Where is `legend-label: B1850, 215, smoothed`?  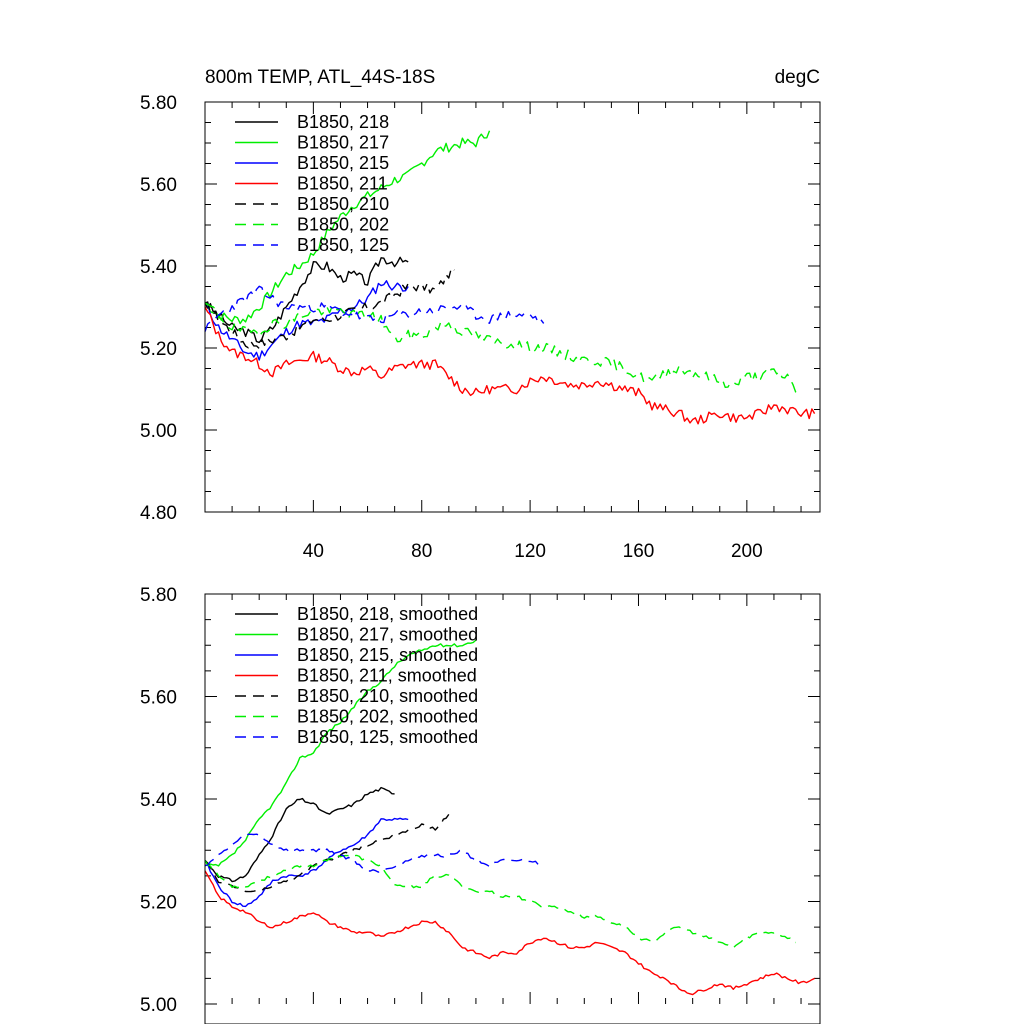 legend-label: B1850, 215, smoothed is located at coordinates (387, 655).